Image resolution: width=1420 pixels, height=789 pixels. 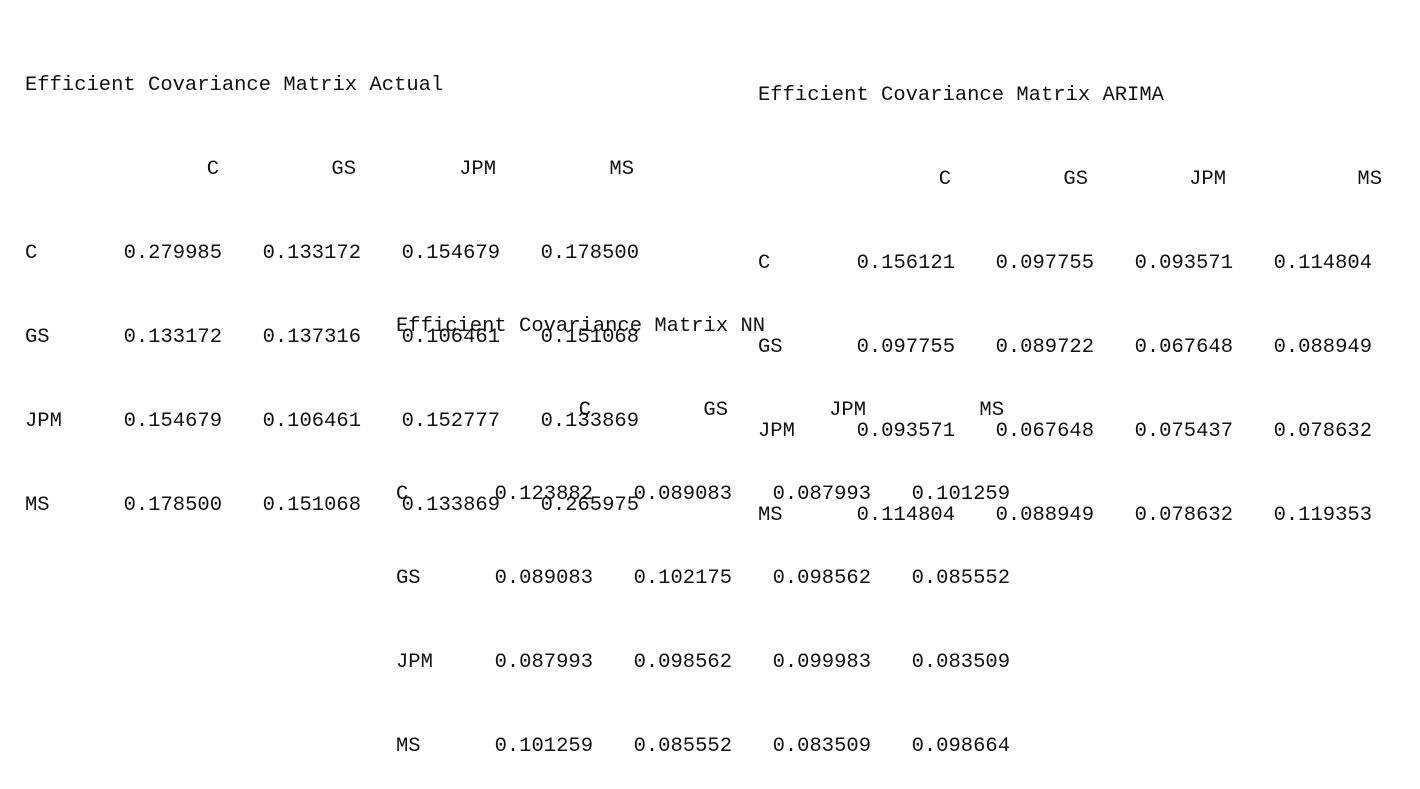 I want to click on matrix-cell: 0.089722, so click(x=1044, y=347).